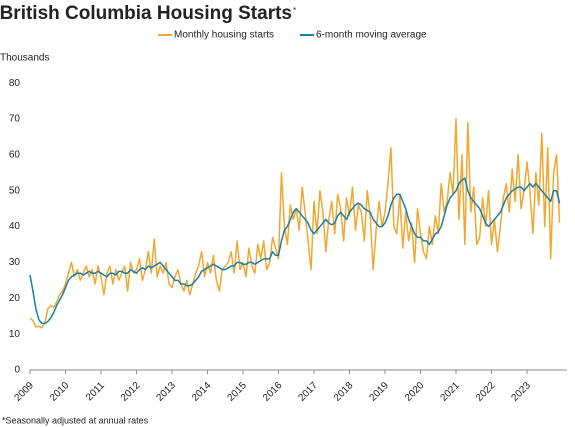  I want to click on y-tick-label: 0, so click(17, 370).